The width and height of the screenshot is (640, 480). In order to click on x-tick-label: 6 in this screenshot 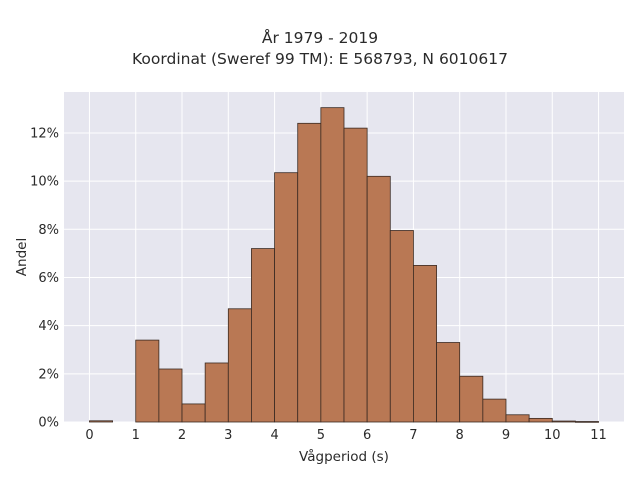, I will do `click(367, 435)`.